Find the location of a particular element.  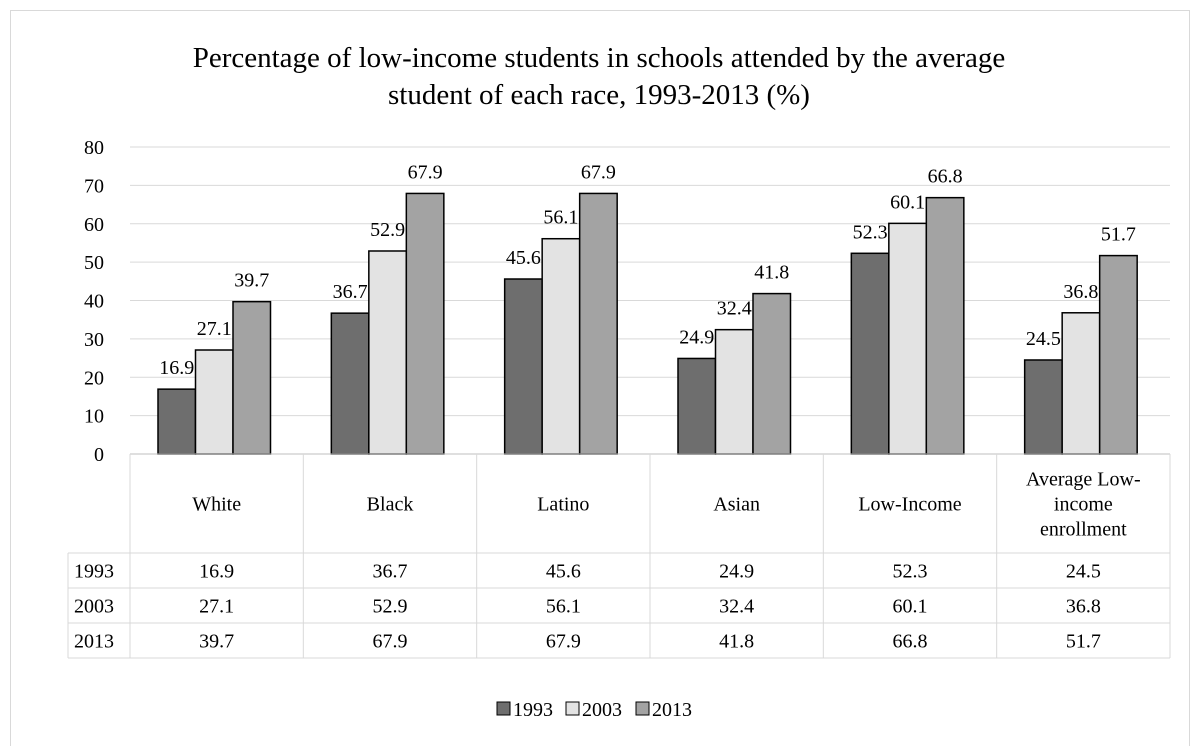

data-label: 36.8 is located at coordinates (1080, 292).